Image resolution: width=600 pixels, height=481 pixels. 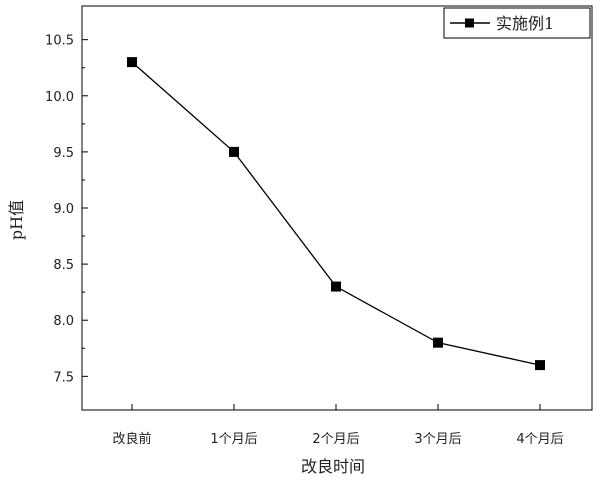 I want to click on legend: 实施例1, so click(x=517, y=23).